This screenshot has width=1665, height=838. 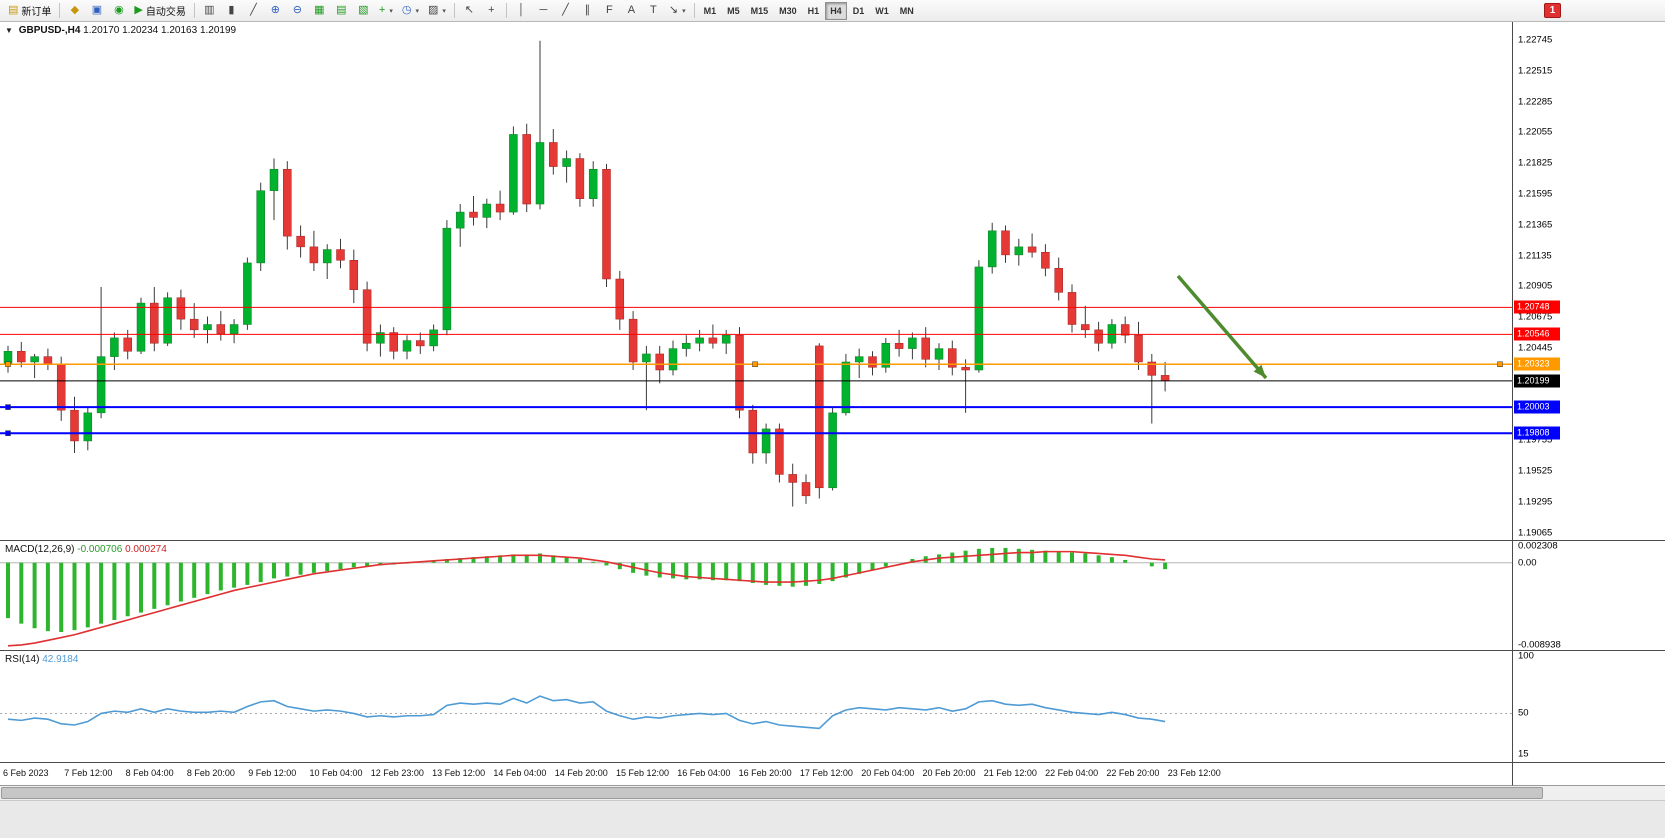 I want to click on time-label: 9 Feb 12:00, so click(x=272, y=773).